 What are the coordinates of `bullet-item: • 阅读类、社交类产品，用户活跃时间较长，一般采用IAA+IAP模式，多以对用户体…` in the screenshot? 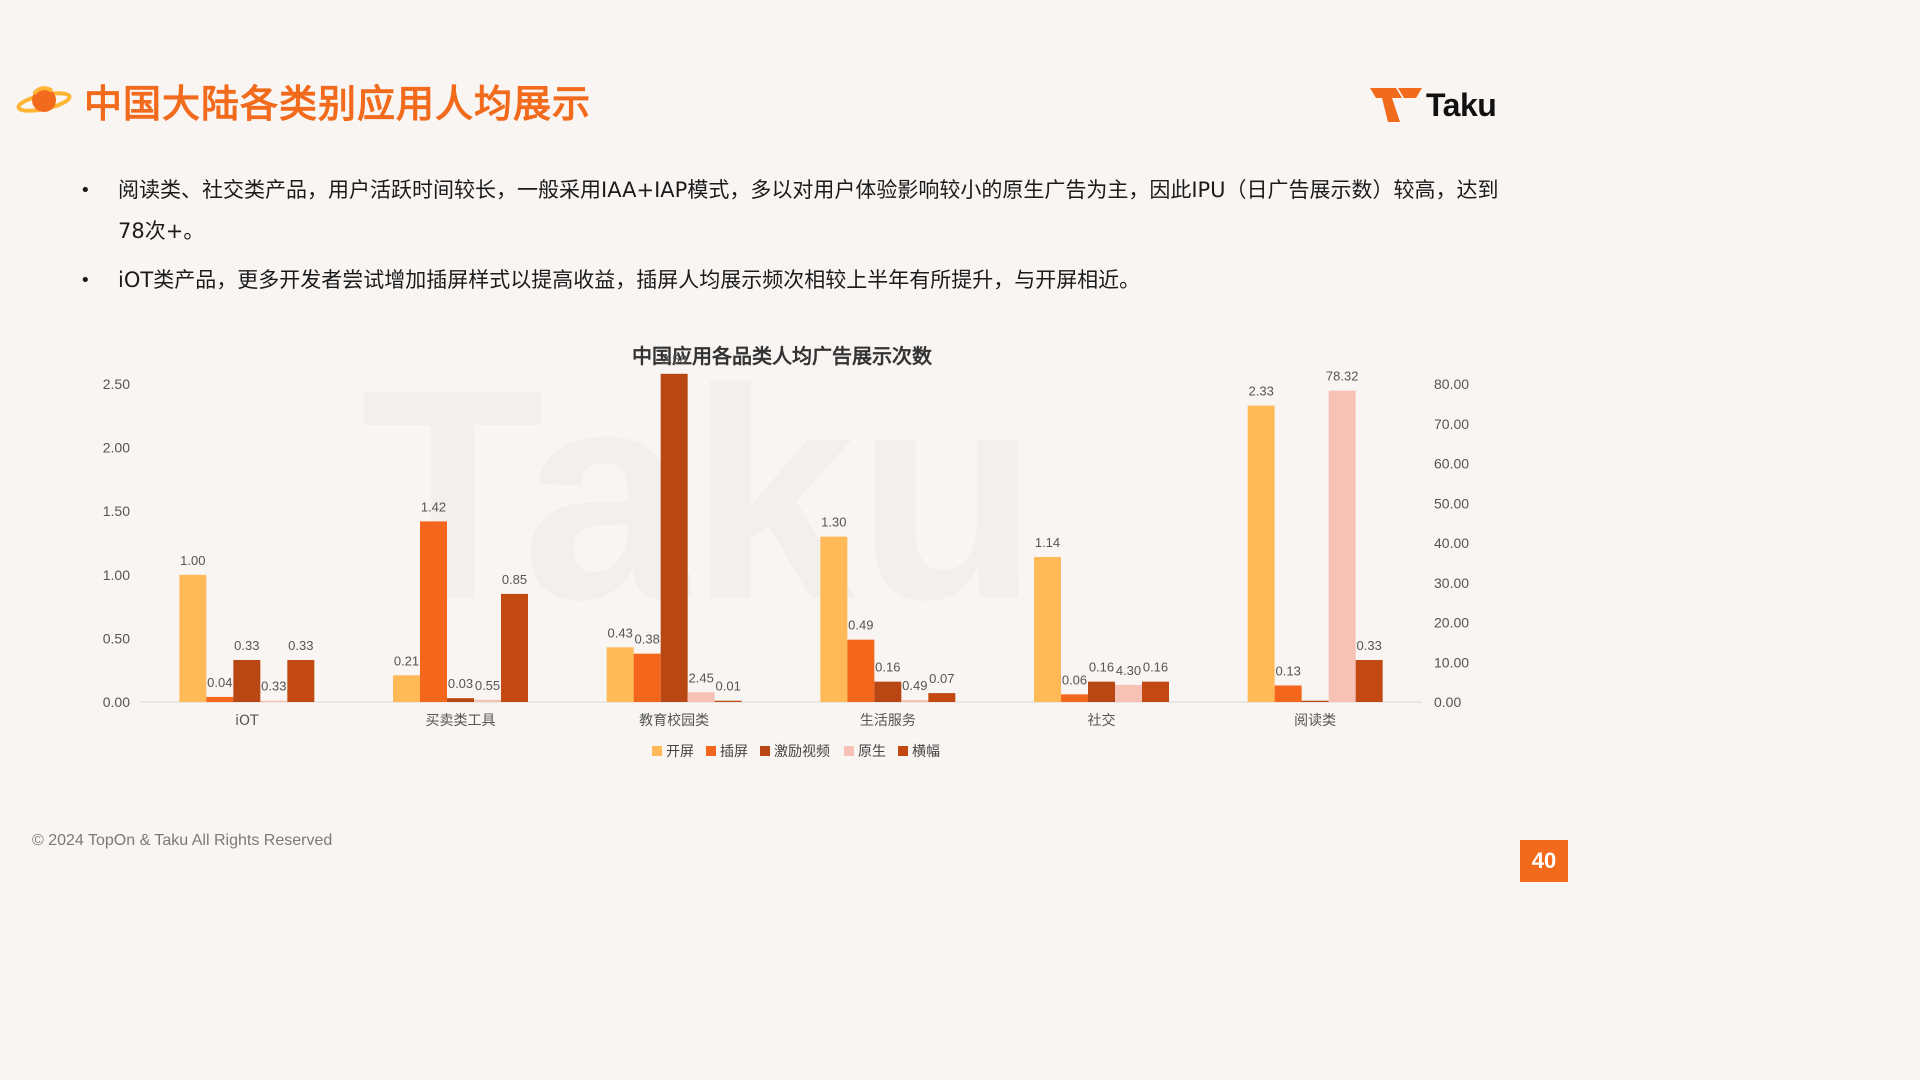 It's located at (790, 211).